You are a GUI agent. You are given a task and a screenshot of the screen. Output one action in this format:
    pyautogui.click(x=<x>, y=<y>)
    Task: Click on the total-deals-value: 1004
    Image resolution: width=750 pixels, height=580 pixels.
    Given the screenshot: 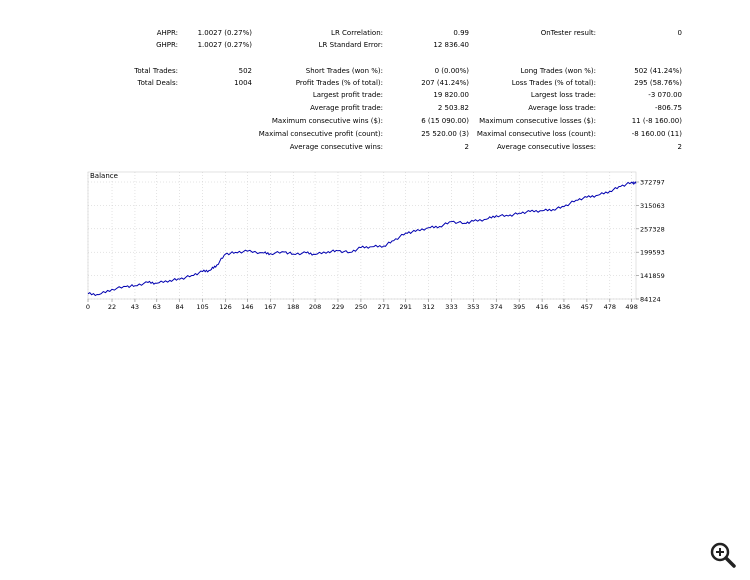 What is the action you would take?
    pyautogui.click(x=243, y=83)
    